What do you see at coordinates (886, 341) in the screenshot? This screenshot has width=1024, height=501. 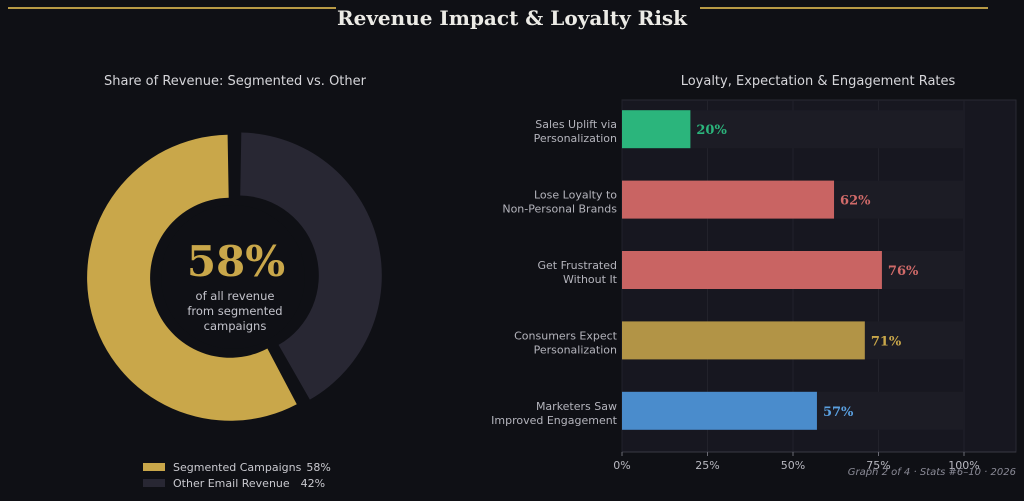 I see `bar-value-label: 71%` at bounding box center [886, 341].